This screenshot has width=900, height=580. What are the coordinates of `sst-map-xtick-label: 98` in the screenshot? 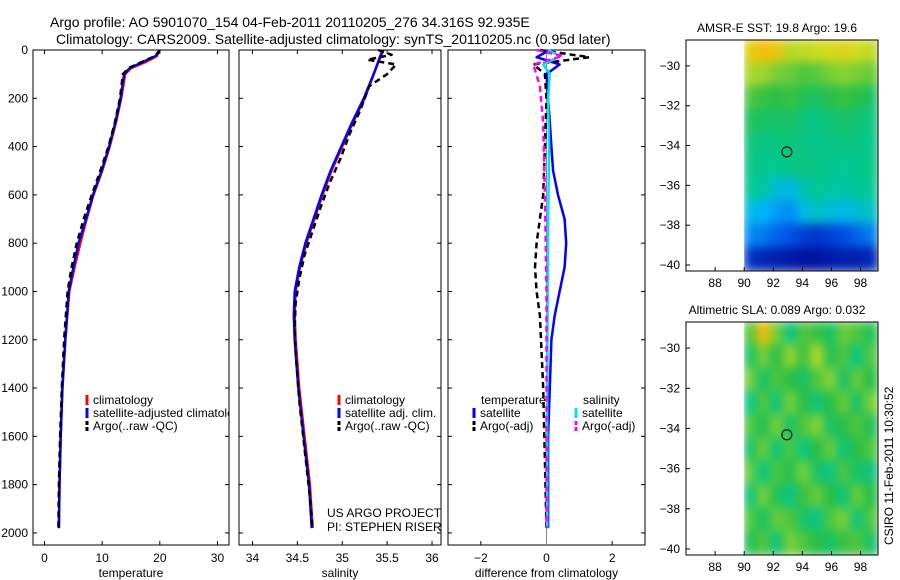 It's located at (861, 283).